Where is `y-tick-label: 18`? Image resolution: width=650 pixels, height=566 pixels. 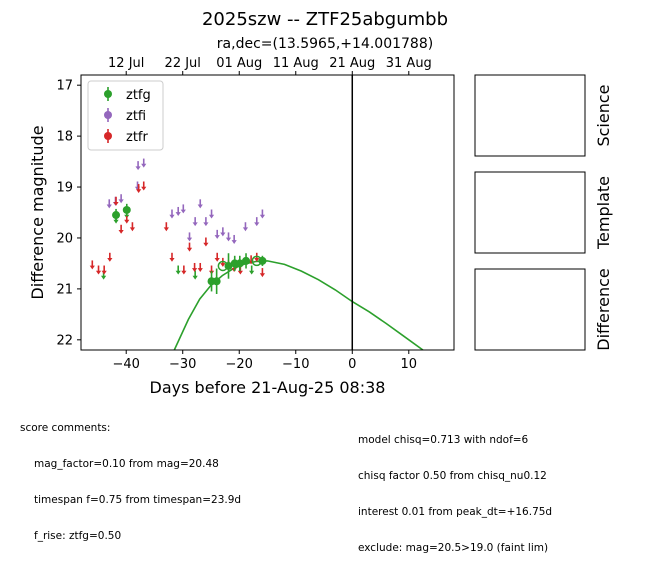
y-tick-label: 18 is located at coordinates (64, 137).